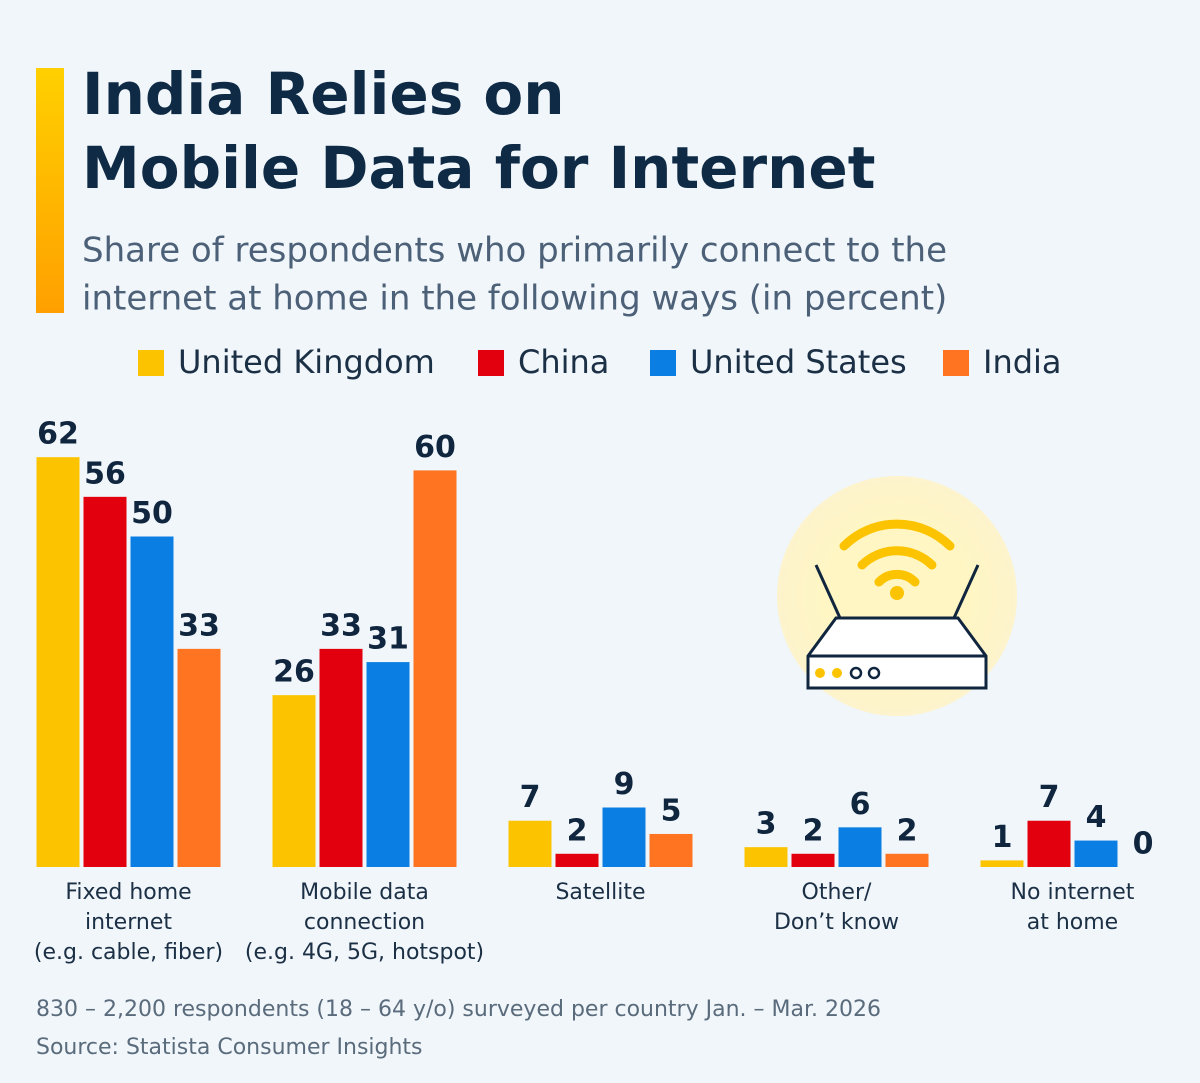 The image size is (1200, 1083). What do you see at coordinates (600, 892) in the screenshot?
I see `x-tick-label: Satellite` at bounding box center [600, 892].